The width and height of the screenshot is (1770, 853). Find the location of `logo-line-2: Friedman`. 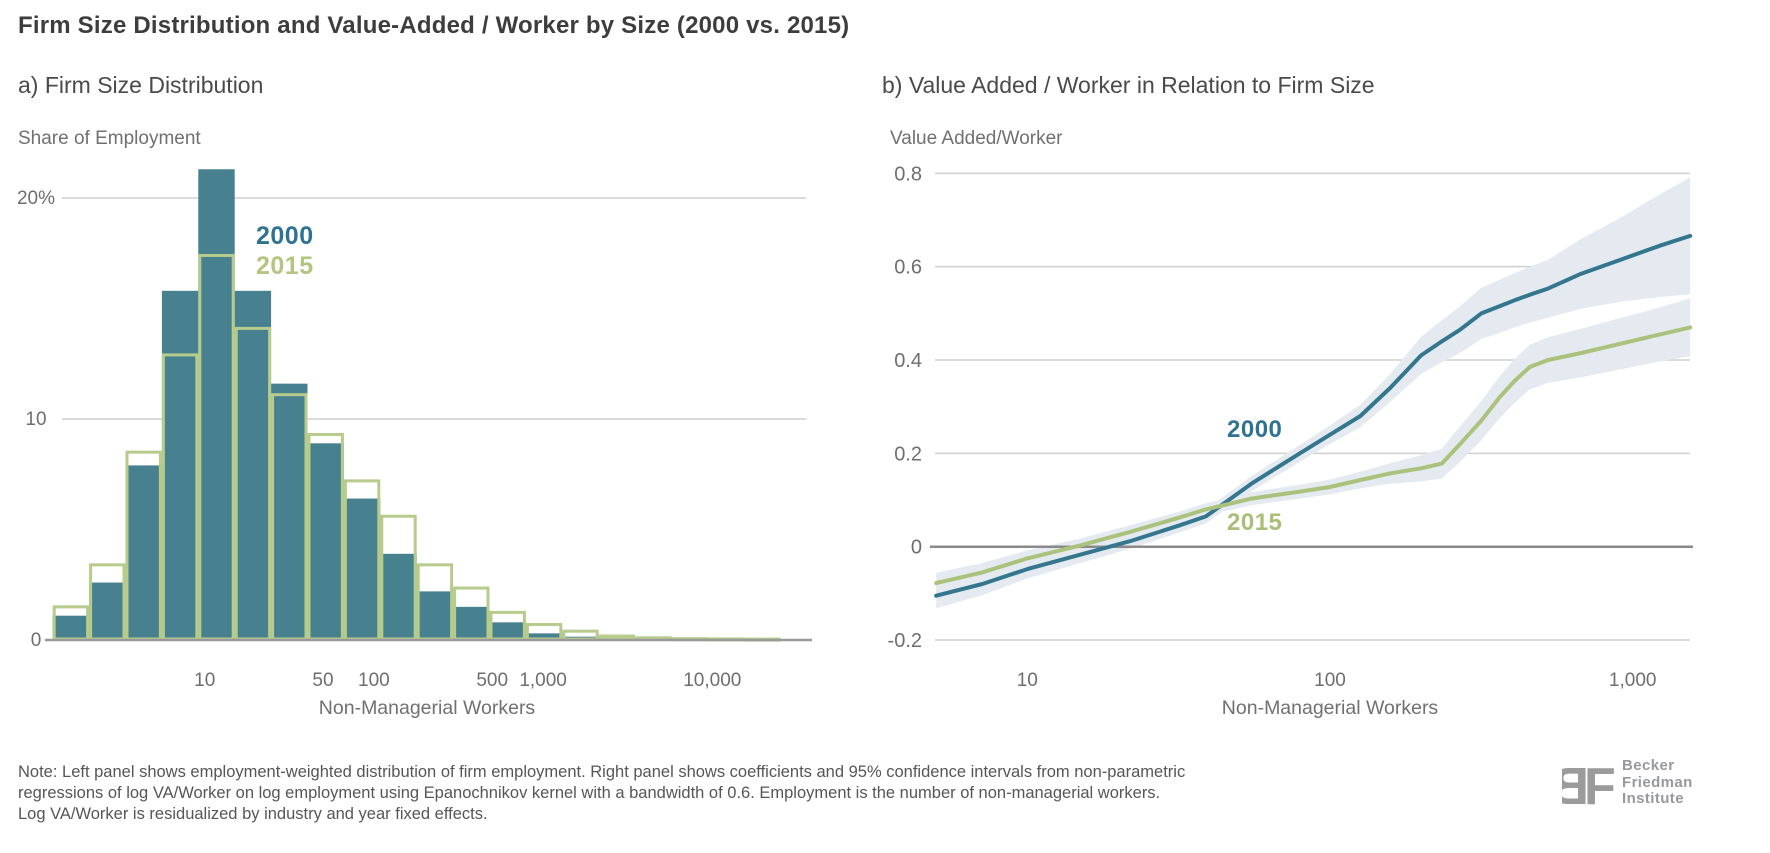

logo-line-2: Friedman is located at coordinates (1657, 782).